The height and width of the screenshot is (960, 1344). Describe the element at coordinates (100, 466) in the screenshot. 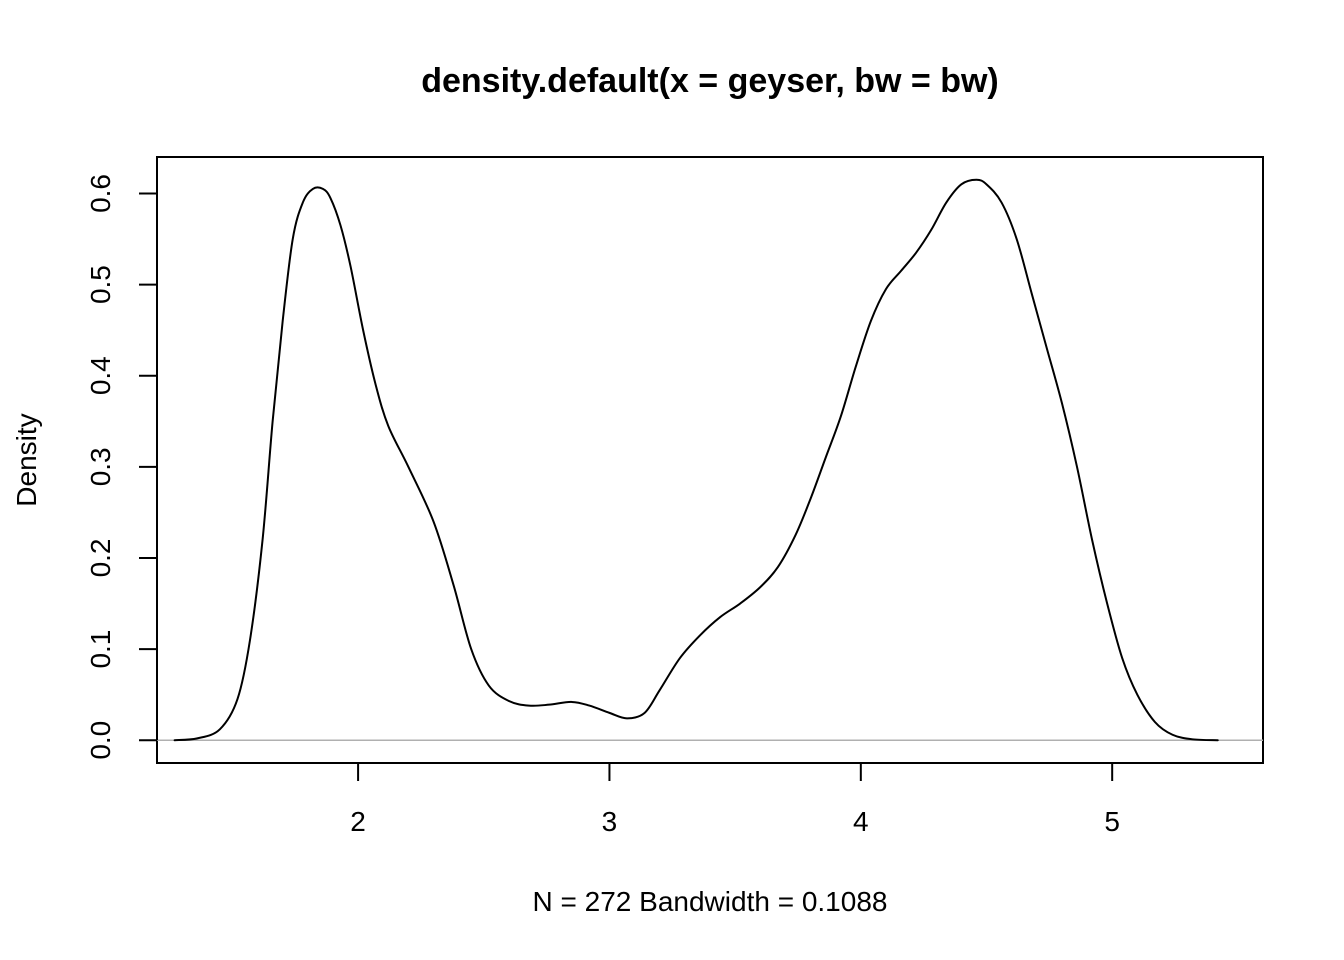

I see `y-tick-label: 0.3` at that location.